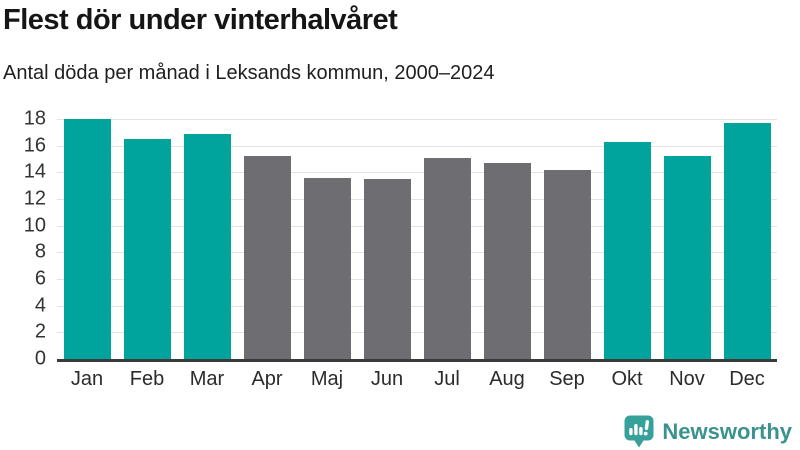  I want to click on bar-jan, so click(87, 239).